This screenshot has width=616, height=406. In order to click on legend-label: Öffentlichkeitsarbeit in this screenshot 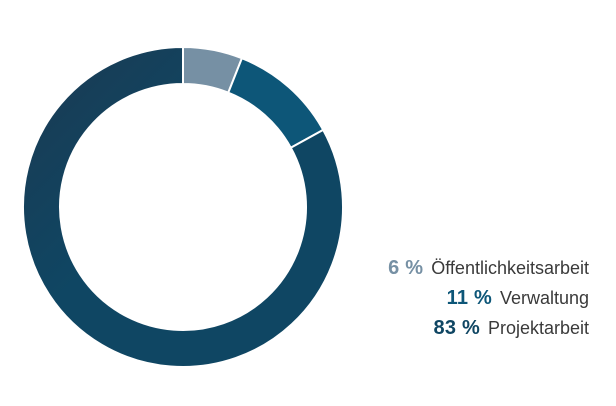, I will do `click(510, 268)`.